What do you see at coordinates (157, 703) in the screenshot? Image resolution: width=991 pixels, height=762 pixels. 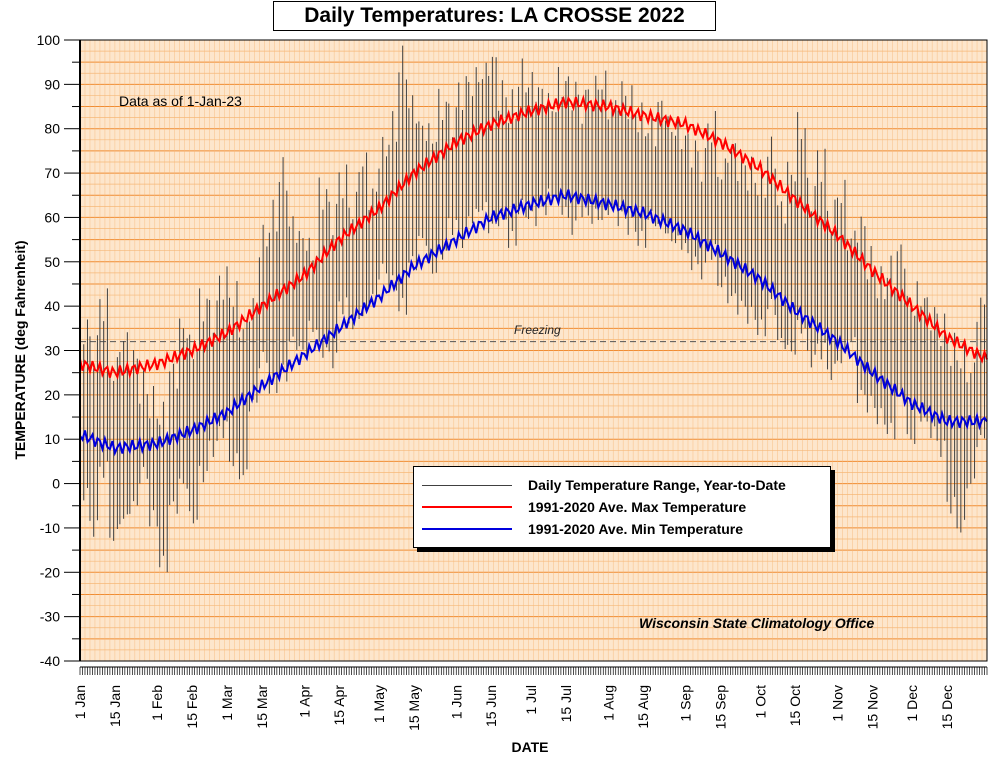 I see `x-tick-label: 1 Feb` at bounding box center [157, 703].